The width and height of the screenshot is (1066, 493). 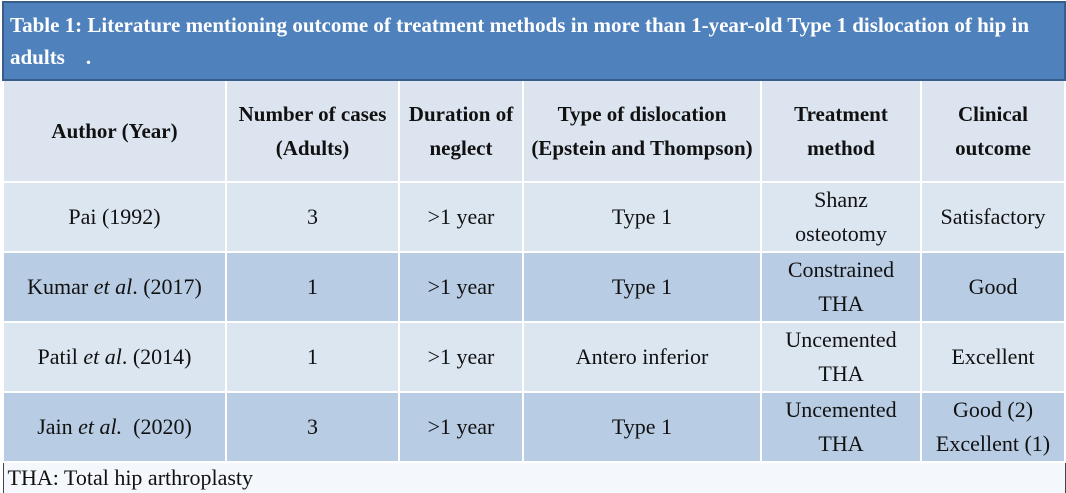 I want to click on footnote-row: THA: Total hip arthroplasty, so click(x=534, y=477).